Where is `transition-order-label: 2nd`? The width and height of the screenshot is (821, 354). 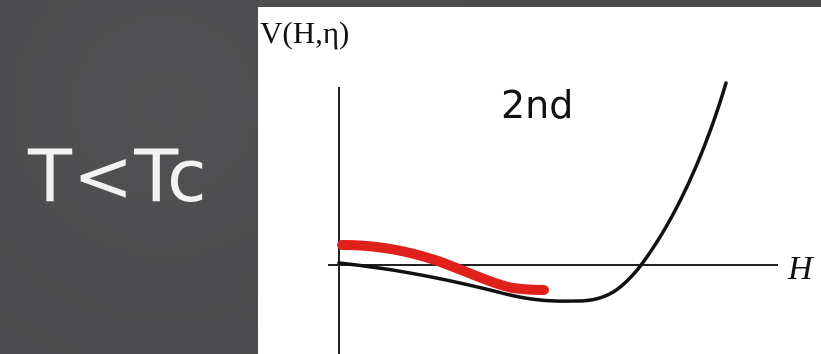
transition-order-label: 2nd is located at coordinates (537, 105).